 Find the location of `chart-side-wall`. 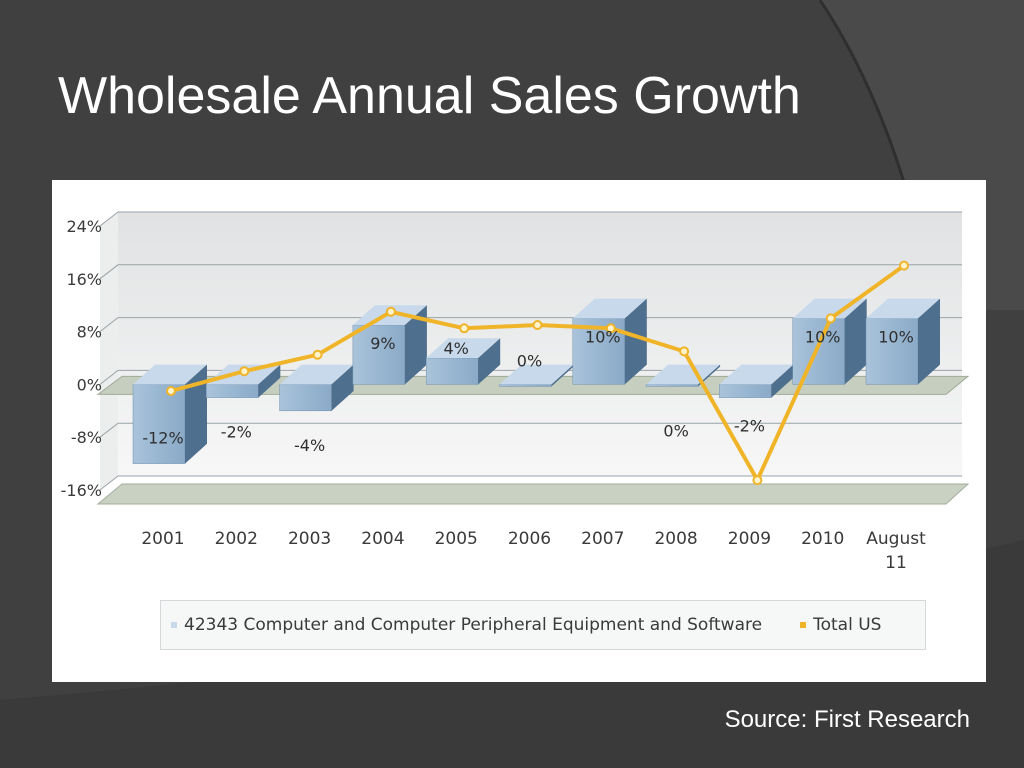

chart-side-wall is located at coordinates (109, 351).